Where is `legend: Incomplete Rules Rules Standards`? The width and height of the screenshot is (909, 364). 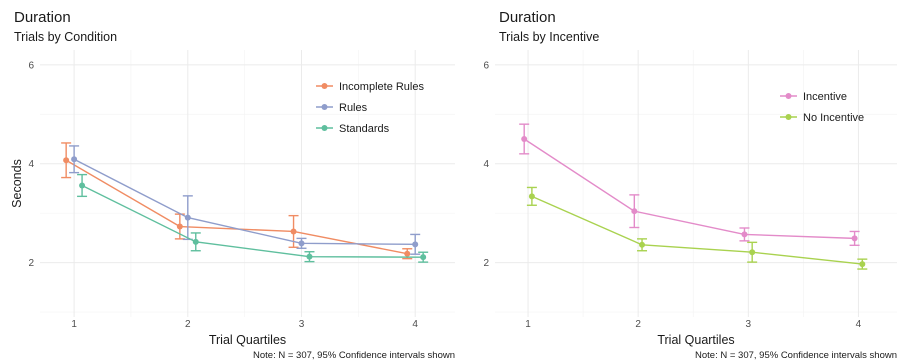
legend: Incomplete Rules Rules Standards is located at coordinates (370, 108).